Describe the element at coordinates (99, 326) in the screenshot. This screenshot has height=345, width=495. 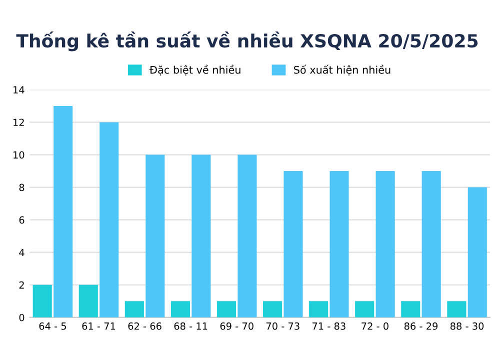
I see `x-tick-label: 61 - 71` at that location.